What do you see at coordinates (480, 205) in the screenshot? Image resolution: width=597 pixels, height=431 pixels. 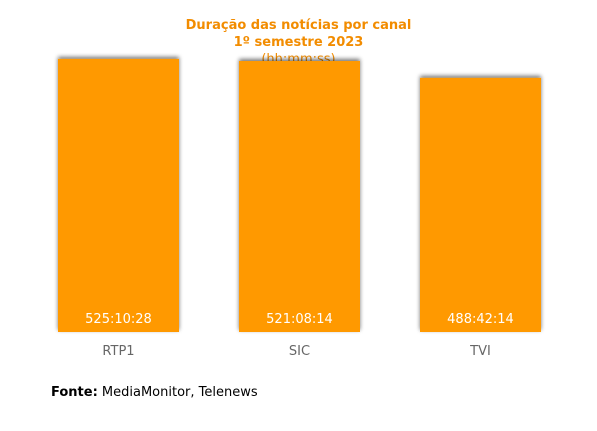 I see `bar-tvi` at bounding box center [480, 205].